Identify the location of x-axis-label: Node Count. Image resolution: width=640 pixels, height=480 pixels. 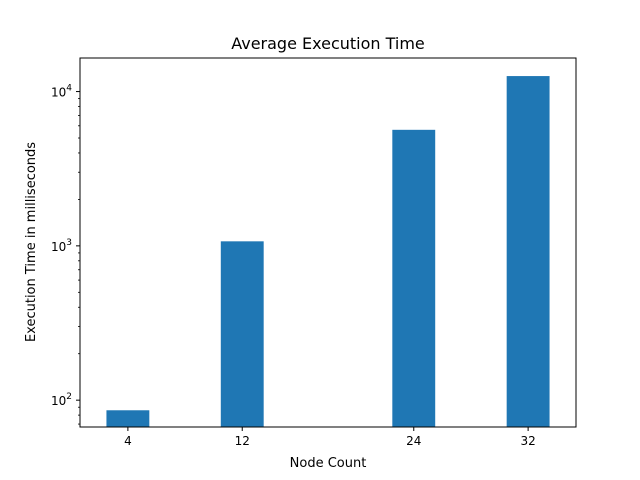
(328, 463).